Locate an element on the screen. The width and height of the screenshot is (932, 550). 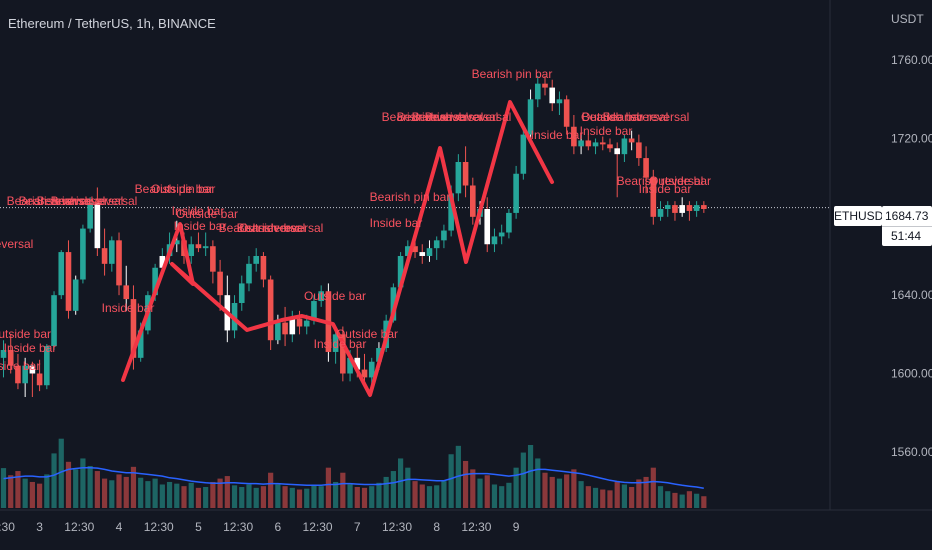
pattern-label: Bearish pin bar is located at coordinates (512, 74).